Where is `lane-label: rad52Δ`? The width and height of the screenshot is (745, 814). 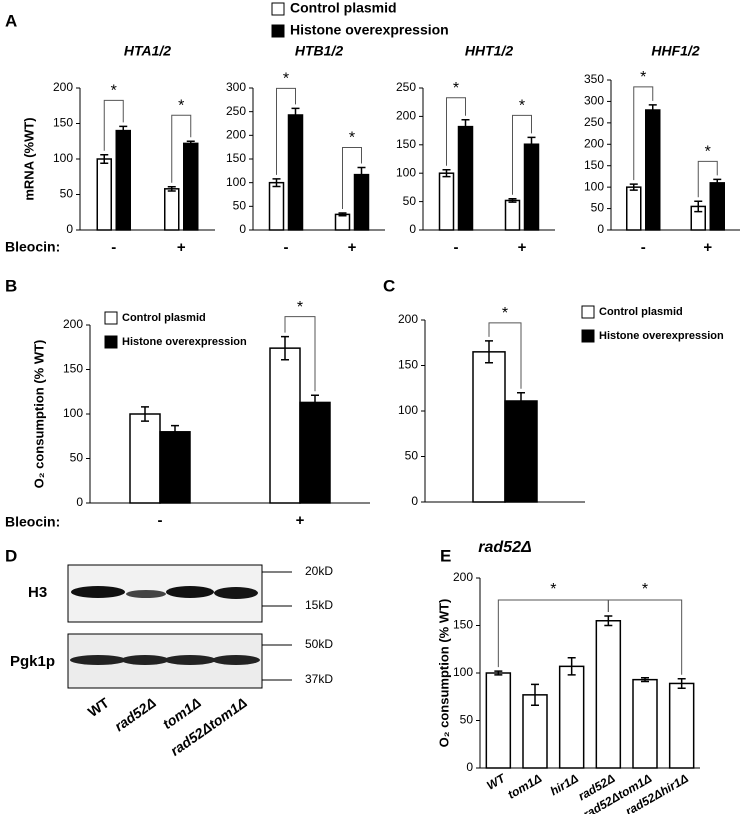
lane-label: rad52Δ is located at coordinates (134, 714).